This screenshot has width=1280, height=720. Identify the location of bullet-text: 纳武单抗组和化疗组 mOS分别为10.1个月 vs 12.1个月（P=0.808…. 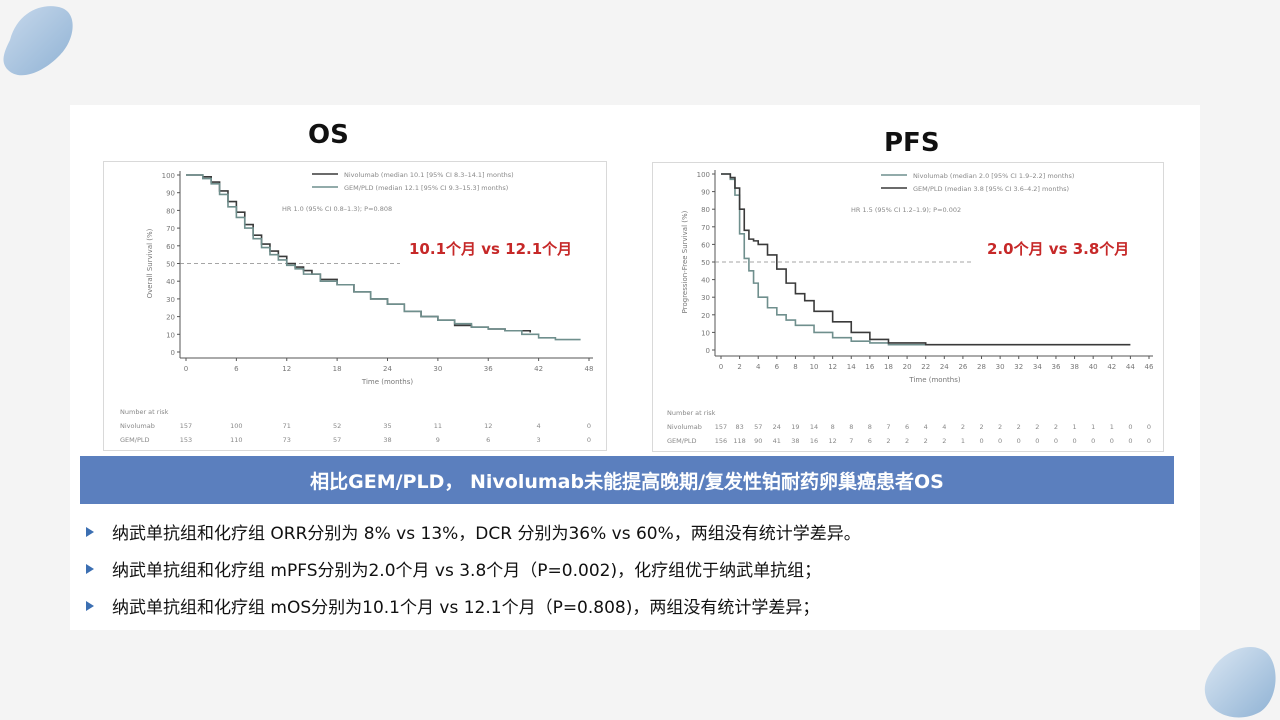
(466, 608).